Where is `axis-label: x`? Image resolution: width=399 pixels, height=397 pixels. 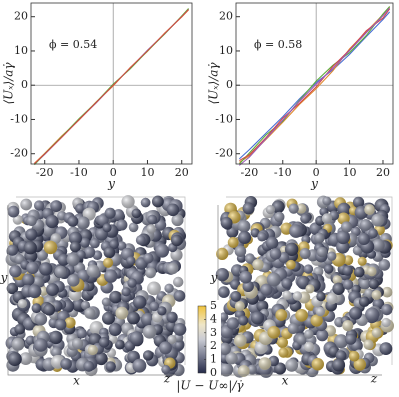
axis-label: x is located at coordinates (285, 381).